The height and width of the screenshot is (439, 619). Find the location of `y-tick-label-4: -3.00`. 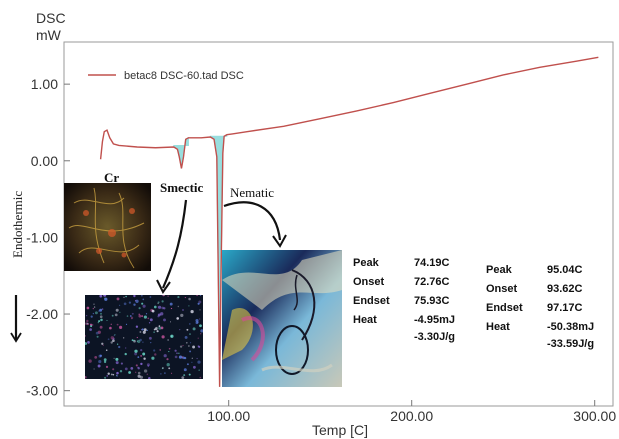

y-tick-label-4: -3.00 is located at coordinates (42, 391).